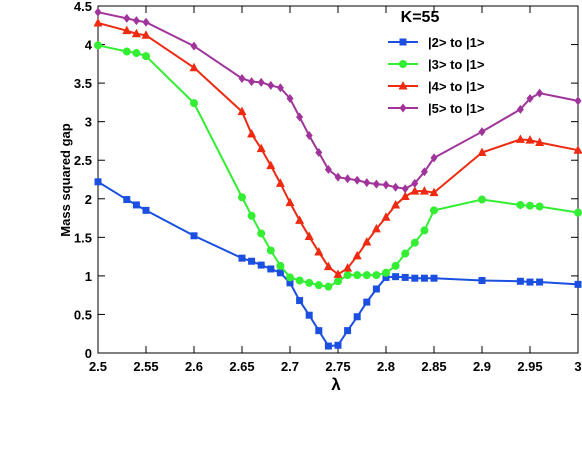  Describe the element at coordinates (88, 199) in the screenshot. I see `y-tick-label: 2` at that location.